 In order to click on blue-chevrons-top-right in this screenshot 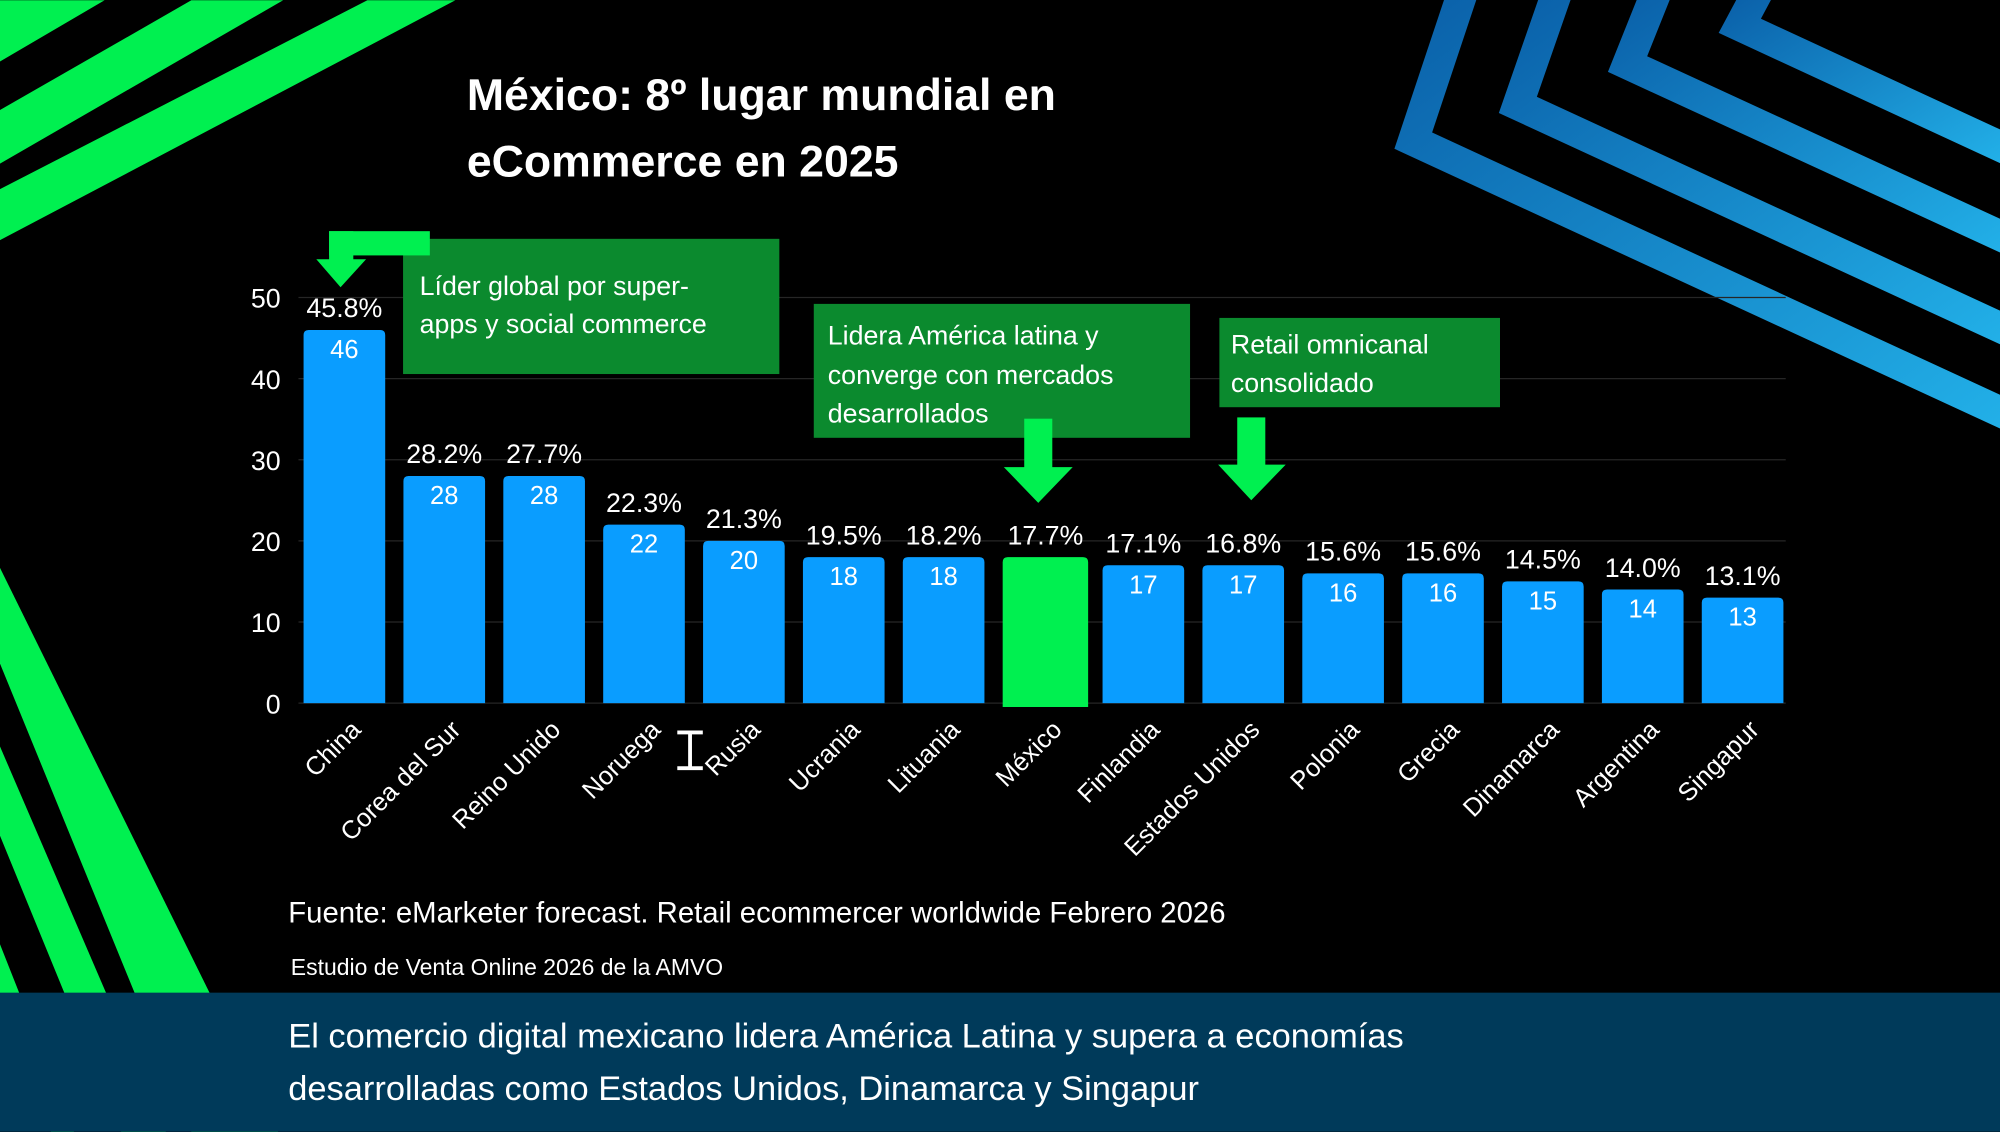, I will do `click(1697, 214)`.